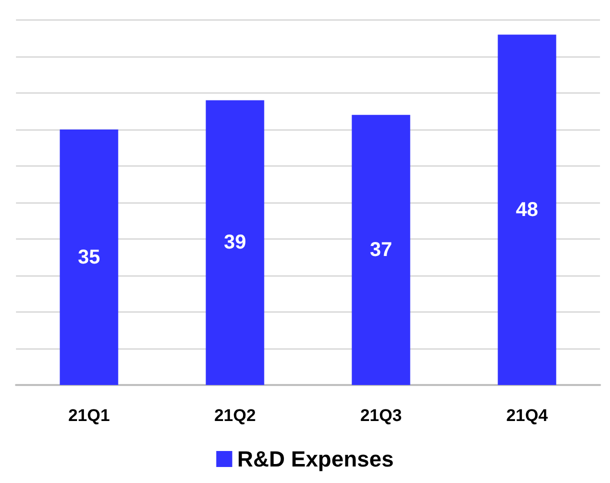  I want to click on data-label: 48, so click(527, 209).